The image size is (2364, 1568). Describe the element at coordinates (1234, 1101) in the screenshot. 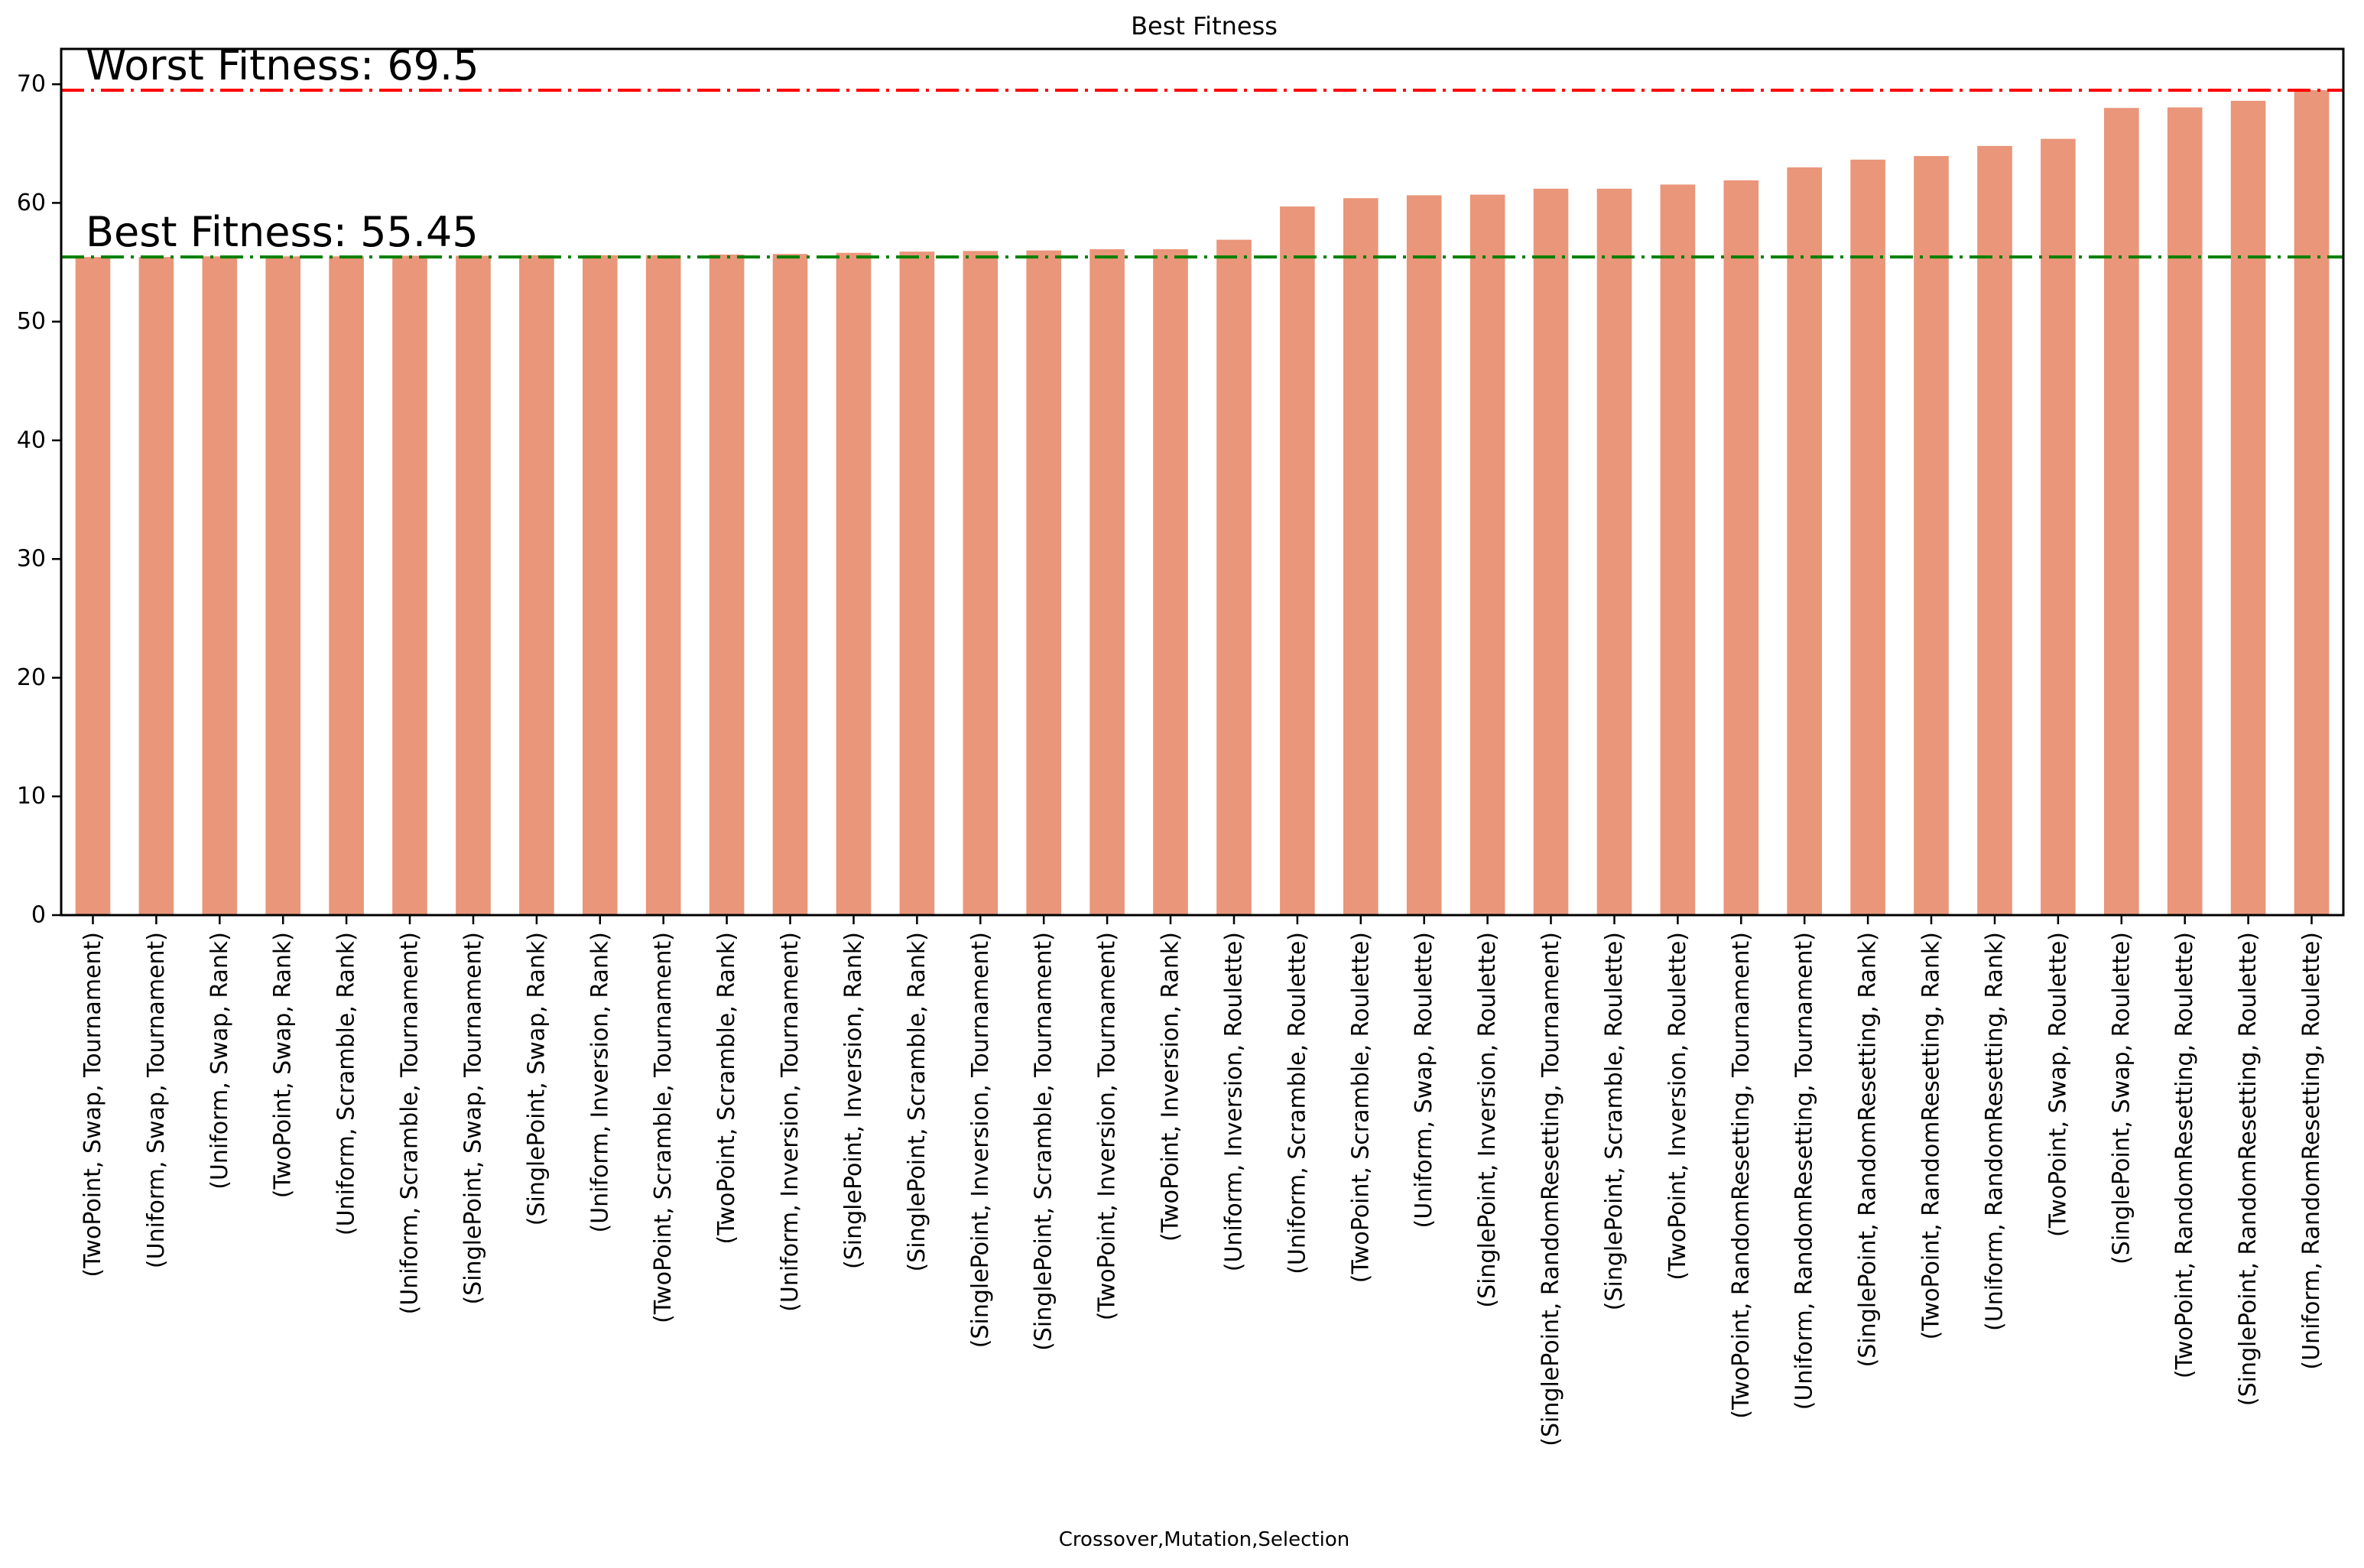

I see `x-tick-label: (Uniform, Inversion, Roulette)` at that location.